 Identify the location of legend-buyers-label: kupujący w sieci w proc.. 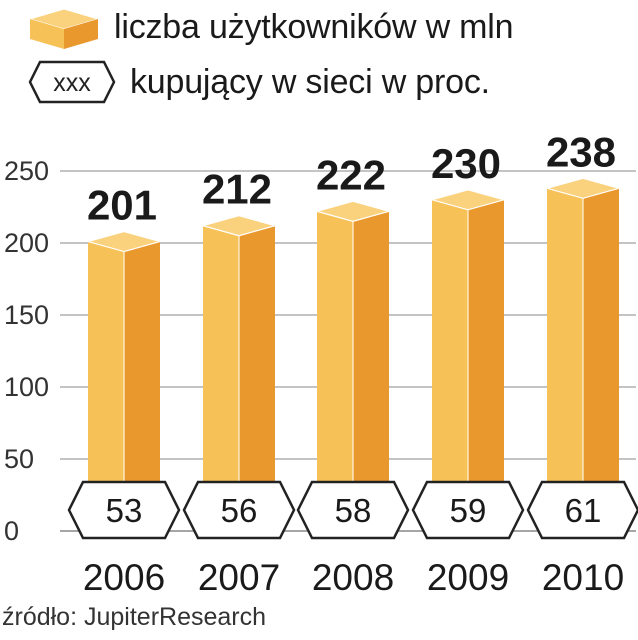
(310, 81).